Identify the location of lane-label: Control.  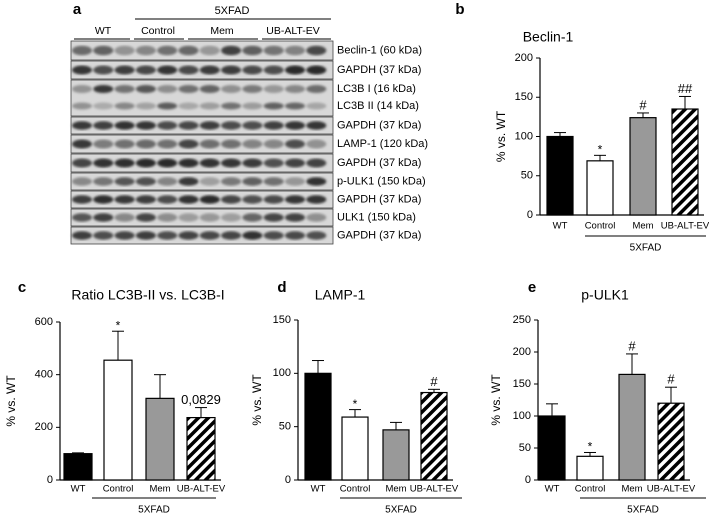
(158, 31).